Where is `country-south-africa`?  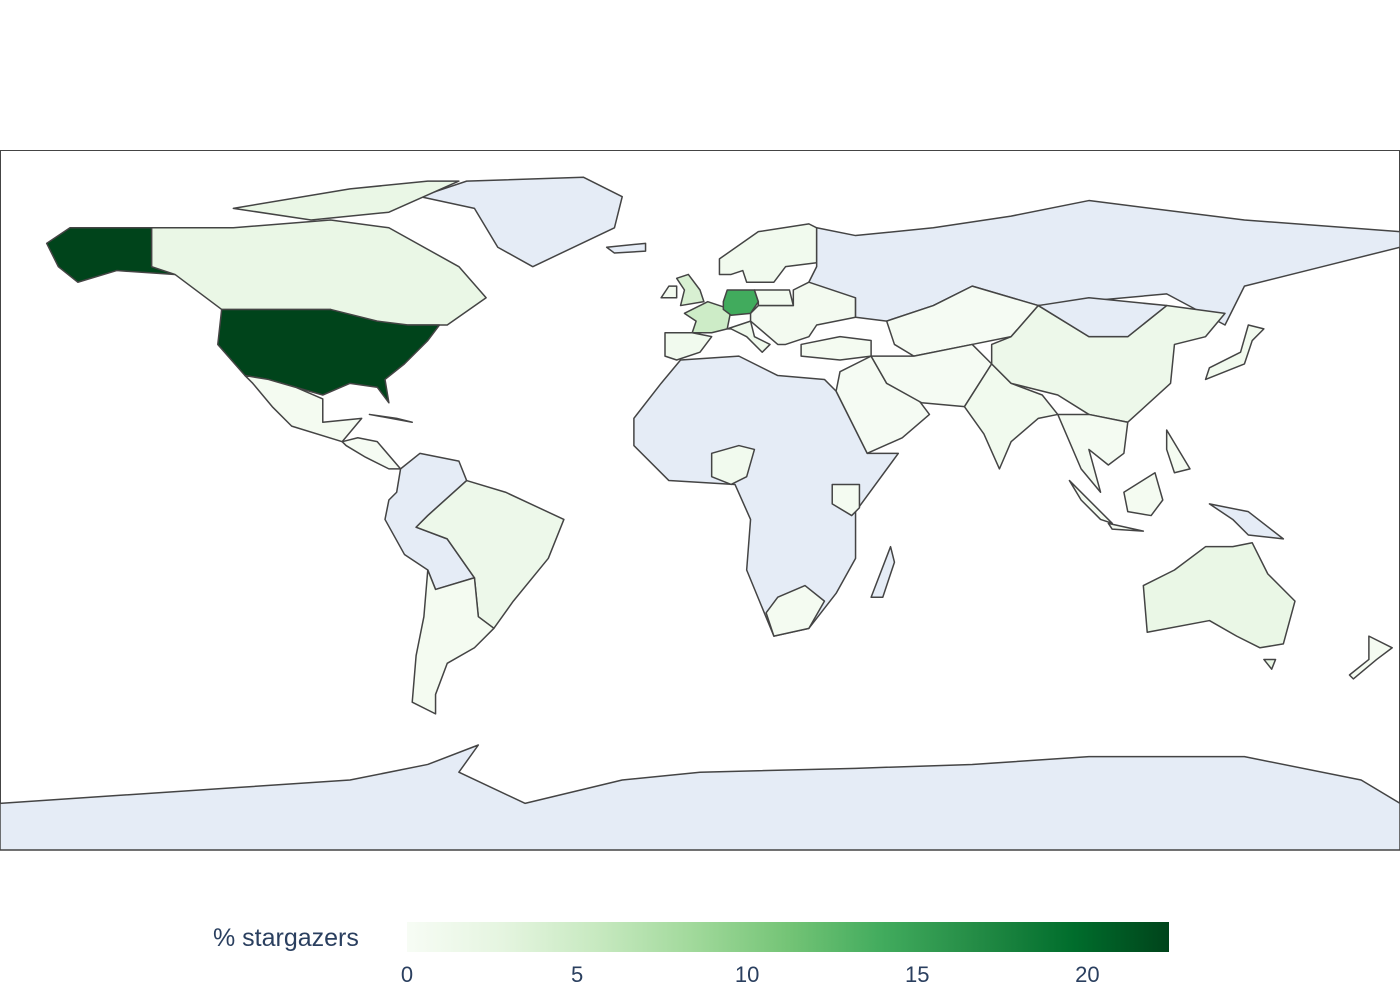 country-south-africa is located at coordinates (795, 610).